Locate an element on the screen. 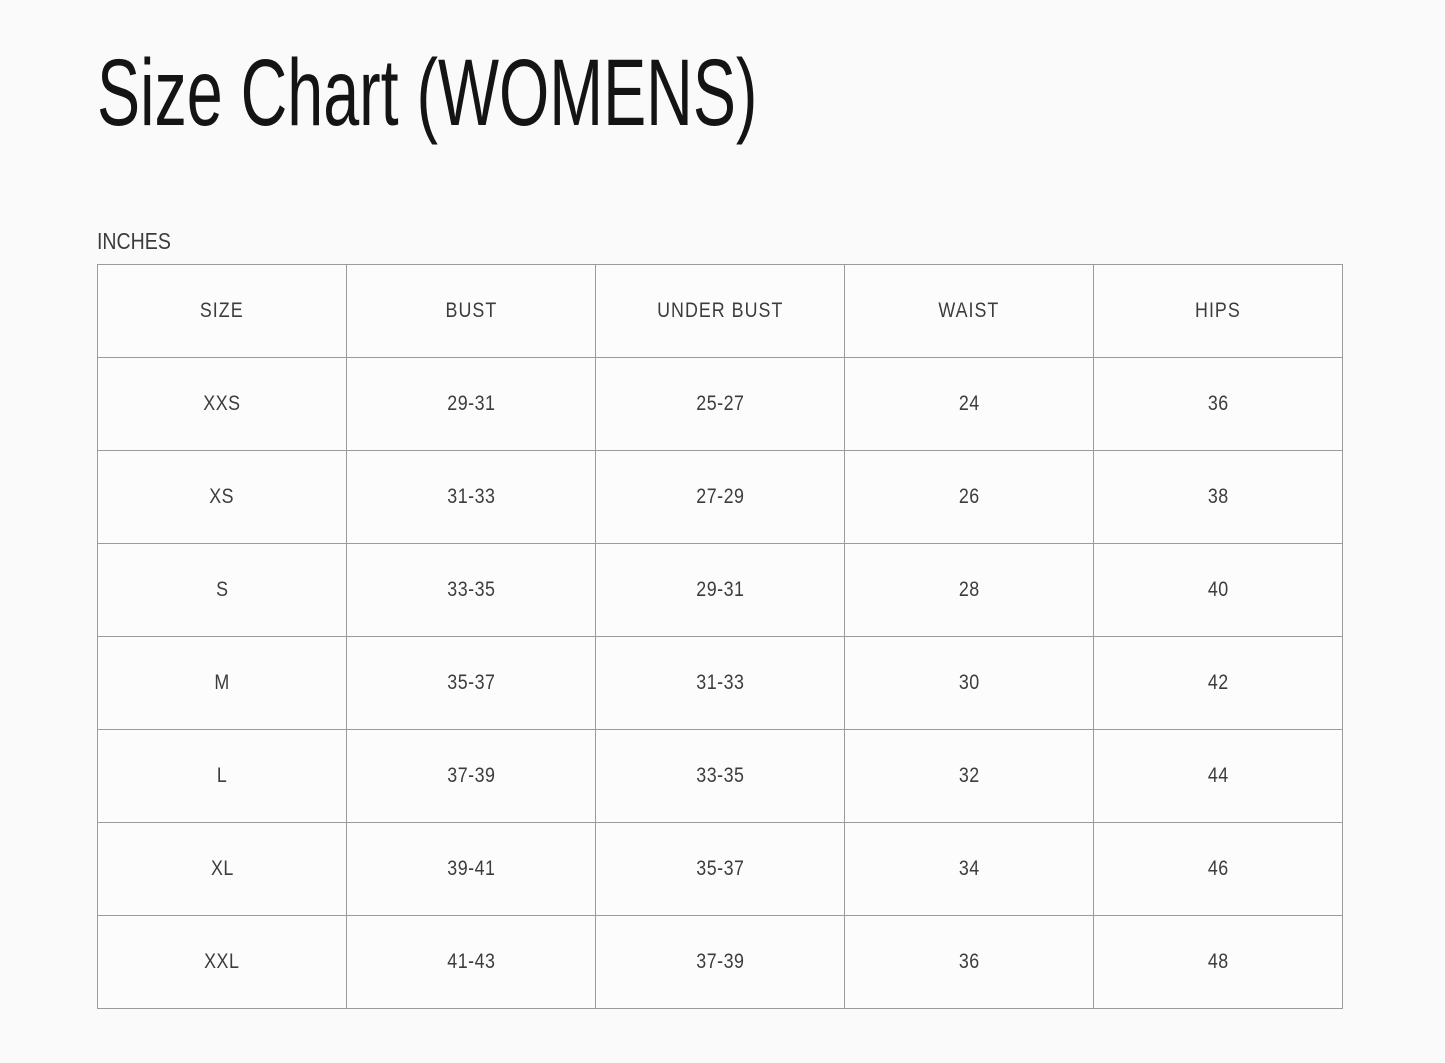 Image resolution: width=1445 pixels, height=1063 pixels. cell-size: XXS is located at coordinates (222, 403).